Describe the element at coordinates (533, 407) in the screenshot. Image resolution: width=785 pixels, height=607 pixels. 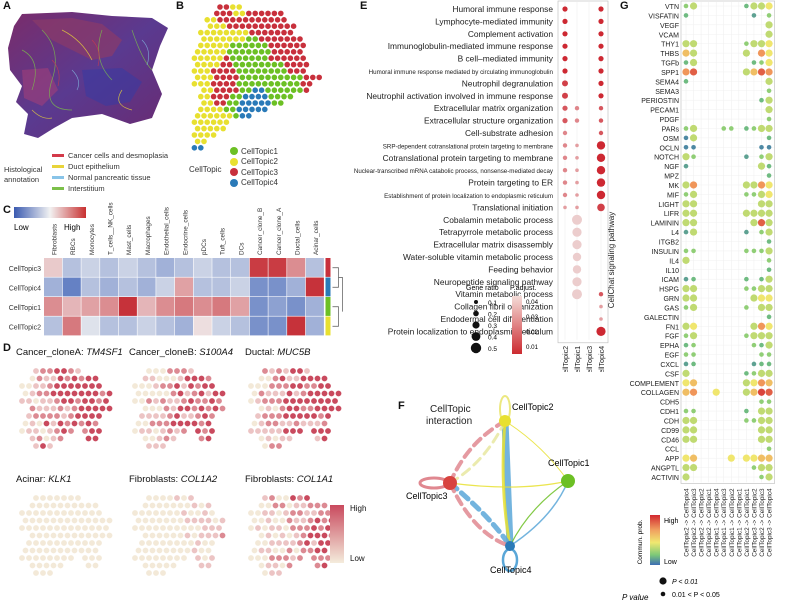
I see `f-node-label: CellTopic2` at that location.